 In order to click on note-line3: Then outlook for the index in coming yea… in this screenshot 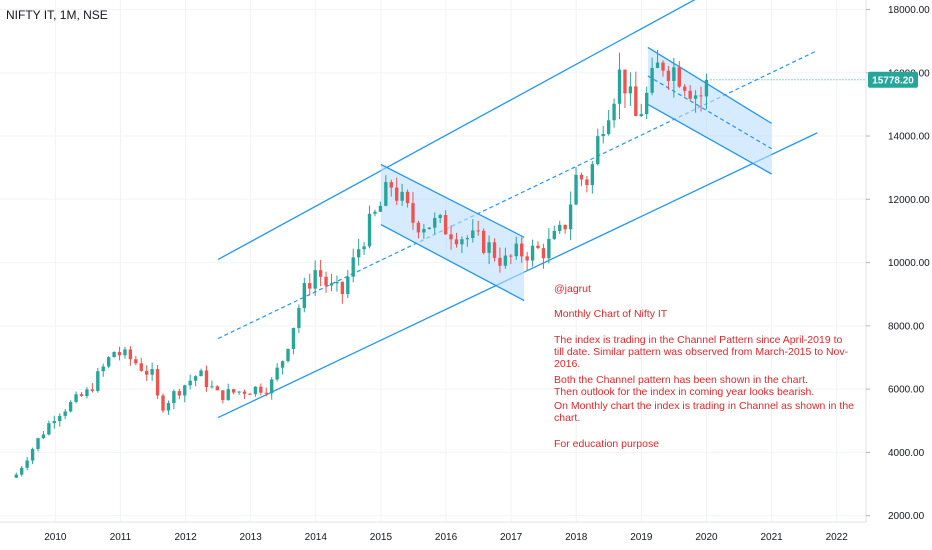, I will do `click(684, 392)`.